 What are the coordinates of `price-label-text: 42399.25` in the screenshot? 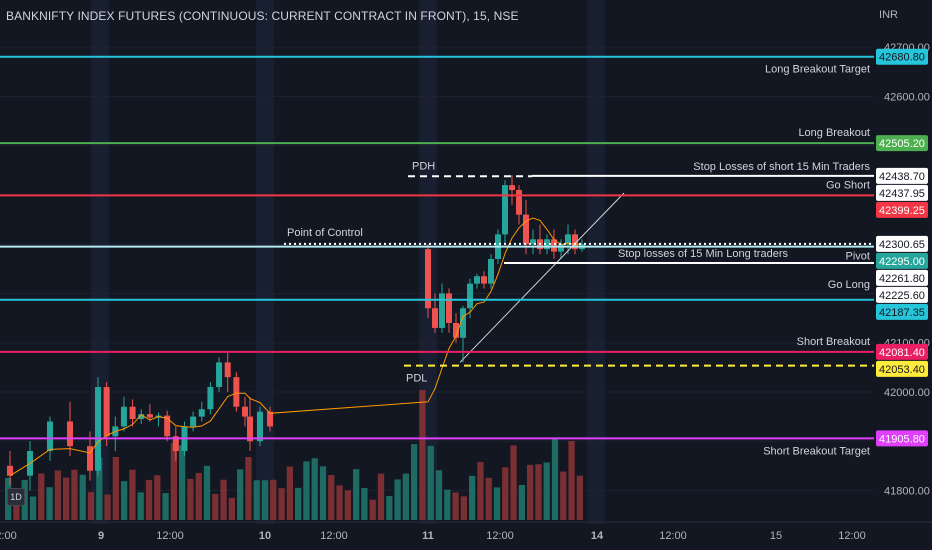 It's located at (902, 211).